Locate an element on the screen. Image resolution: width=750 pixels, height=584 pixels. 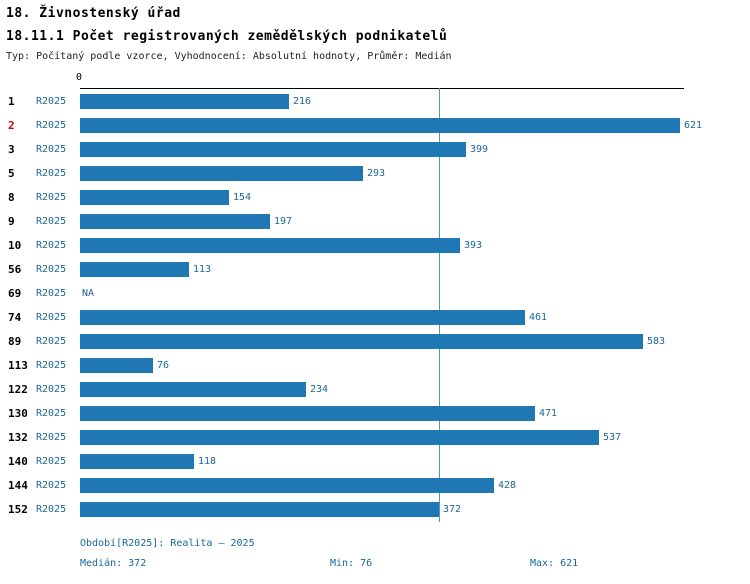
bar-row: 3 R2025 399 is located at coordinates (375, 149).